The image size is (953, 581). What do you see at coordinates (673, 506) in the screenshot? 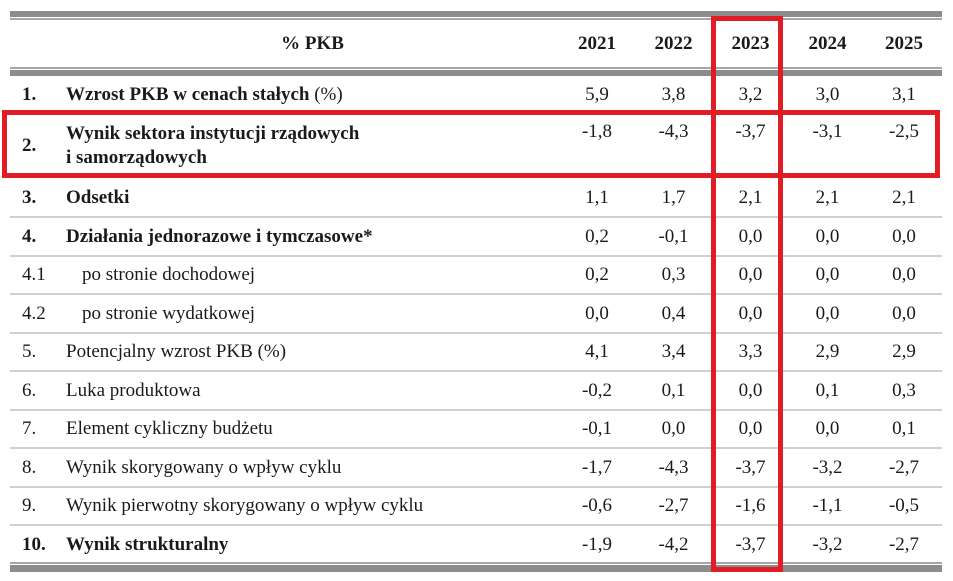
I see `value-cell-2022: -2,7` at bounding box center [673, 506].